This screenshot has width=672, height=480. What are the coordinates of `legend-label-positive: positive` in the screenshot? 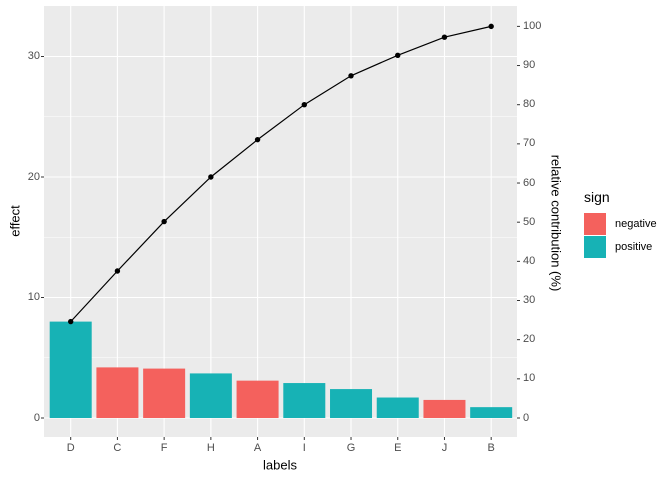 It's located at (634, 246).